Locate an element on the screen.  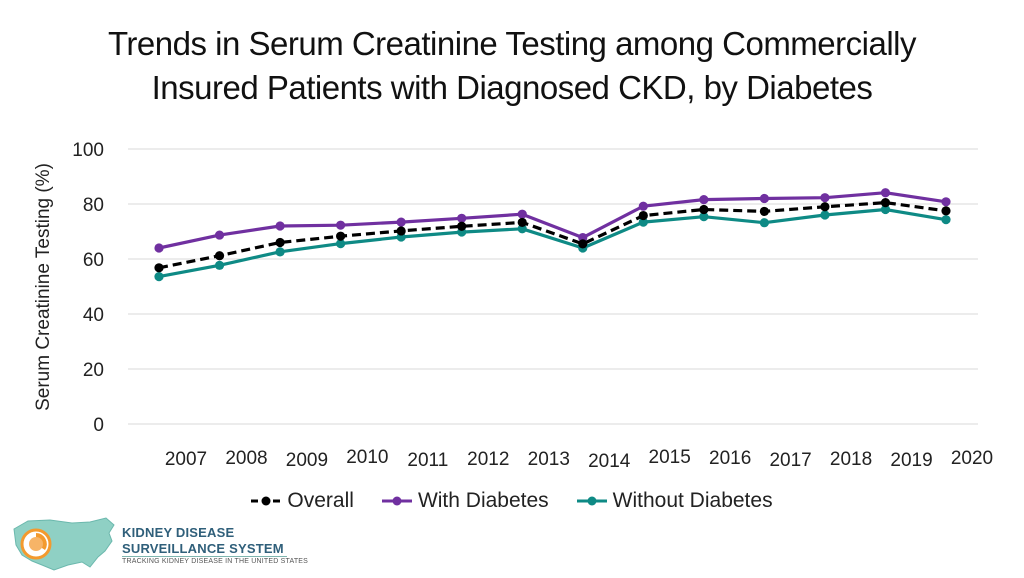
y-tick-label: 80 is located at coordinates (93, 205).